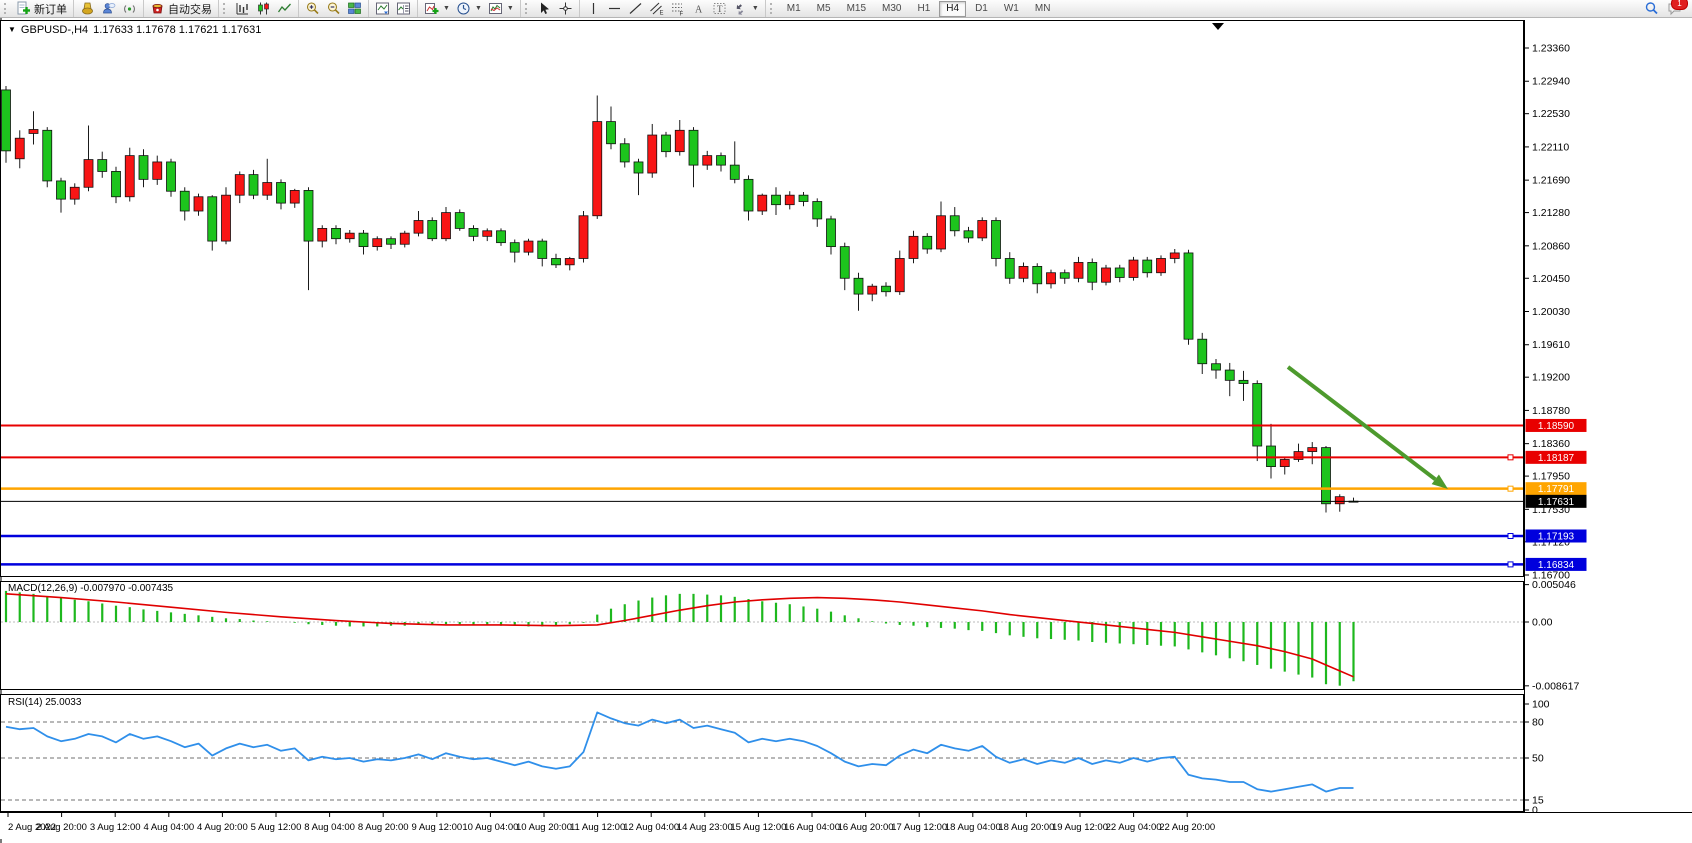 The width and height of the screenshot is (1692, 843). Describe the element at coordinates (981, 8) in the screenshot. I see `timeframe-D1: D1` at that location.